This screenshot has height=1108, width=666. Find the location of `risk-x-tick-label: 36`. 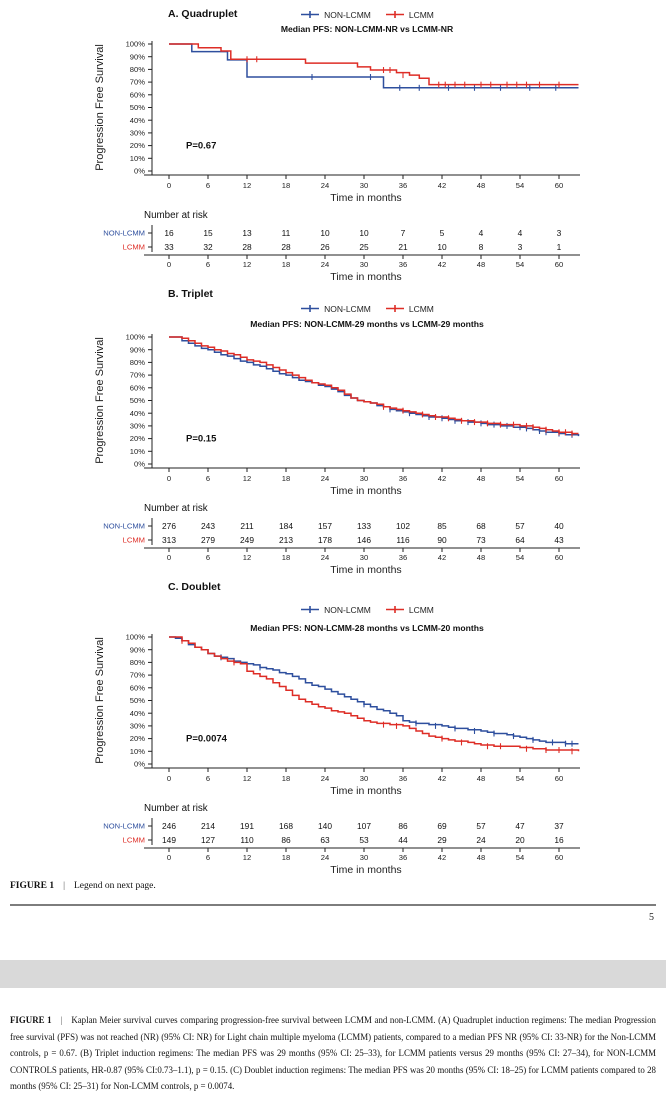

risk-x-tick-label: 36 is located at coordinates (403, 857).